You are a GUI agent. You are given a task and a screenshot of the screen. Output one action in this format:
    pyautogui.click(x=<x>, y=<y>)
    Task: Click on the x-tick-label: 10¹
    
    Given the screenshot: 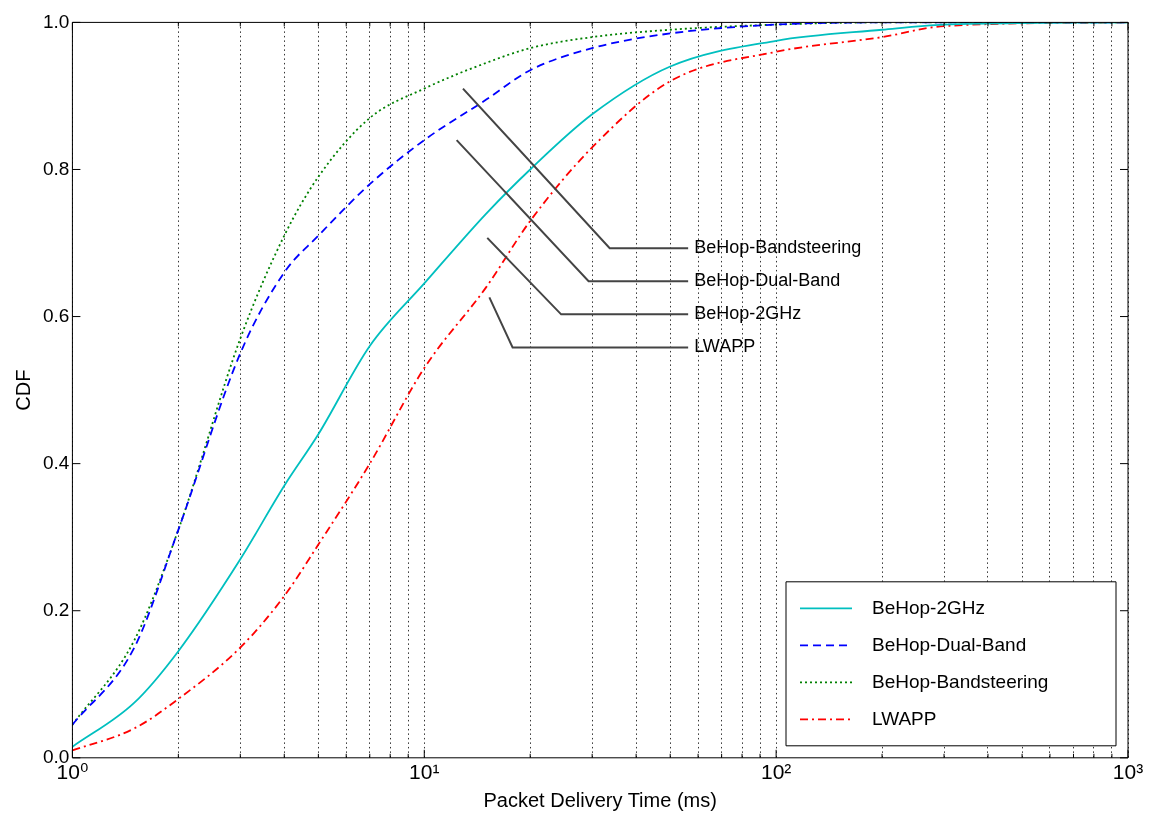 What is the action you would take?
    pyautogui.click(x=424, y=772)
    